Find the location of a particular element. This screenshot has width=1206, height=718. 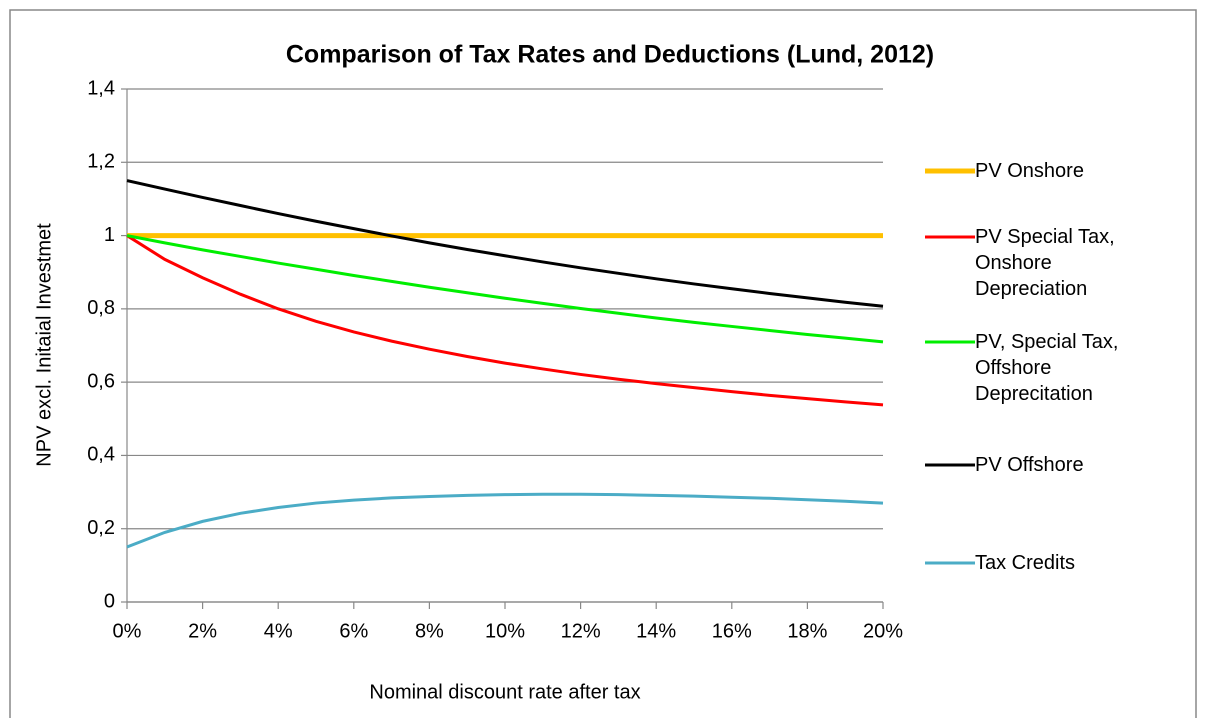

x-tick-label: 10% is located at coordinates (505, 631).